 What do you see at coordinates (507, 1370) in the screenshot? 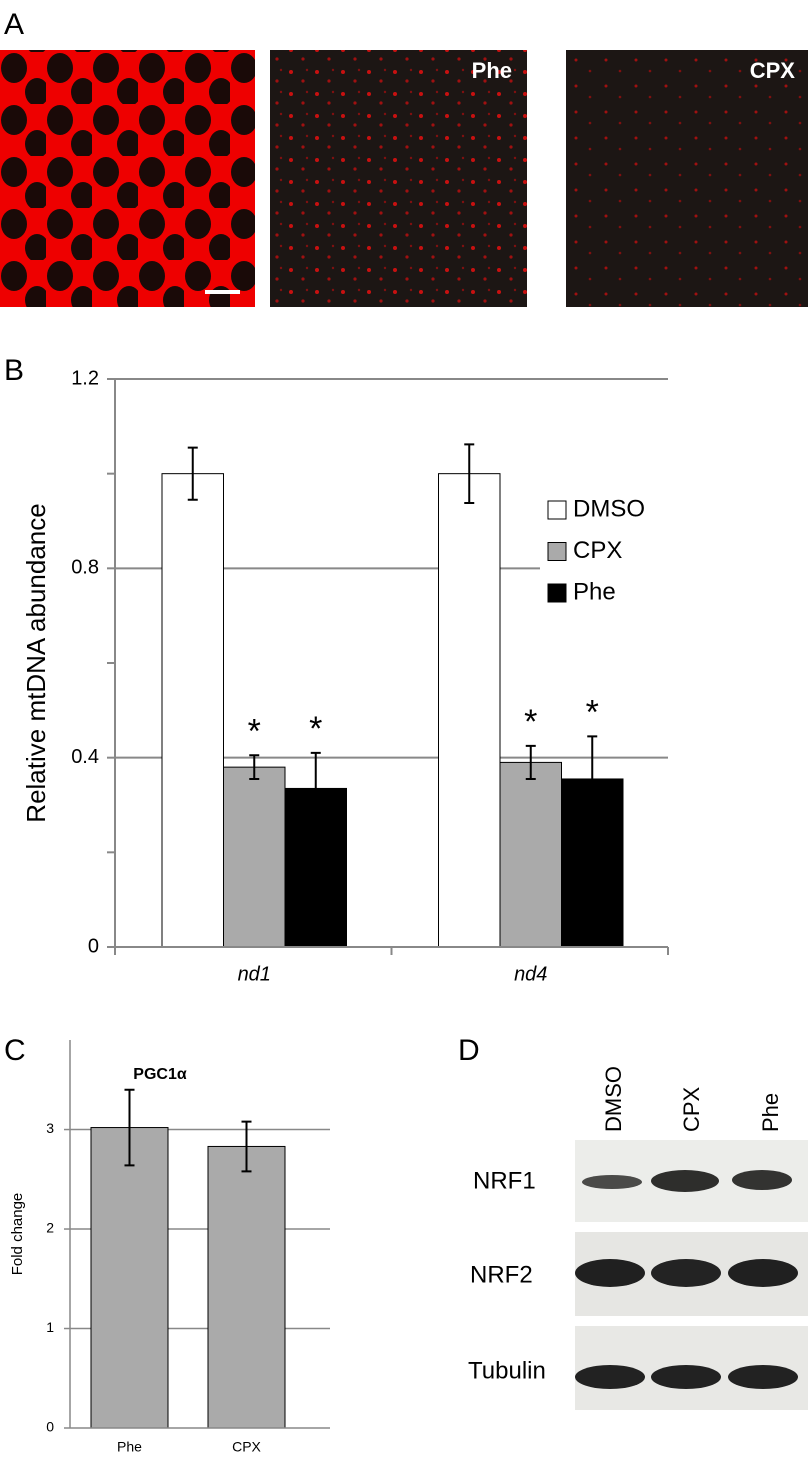
I see `row-label: Tubulin` at bounding box center [507, 1370].